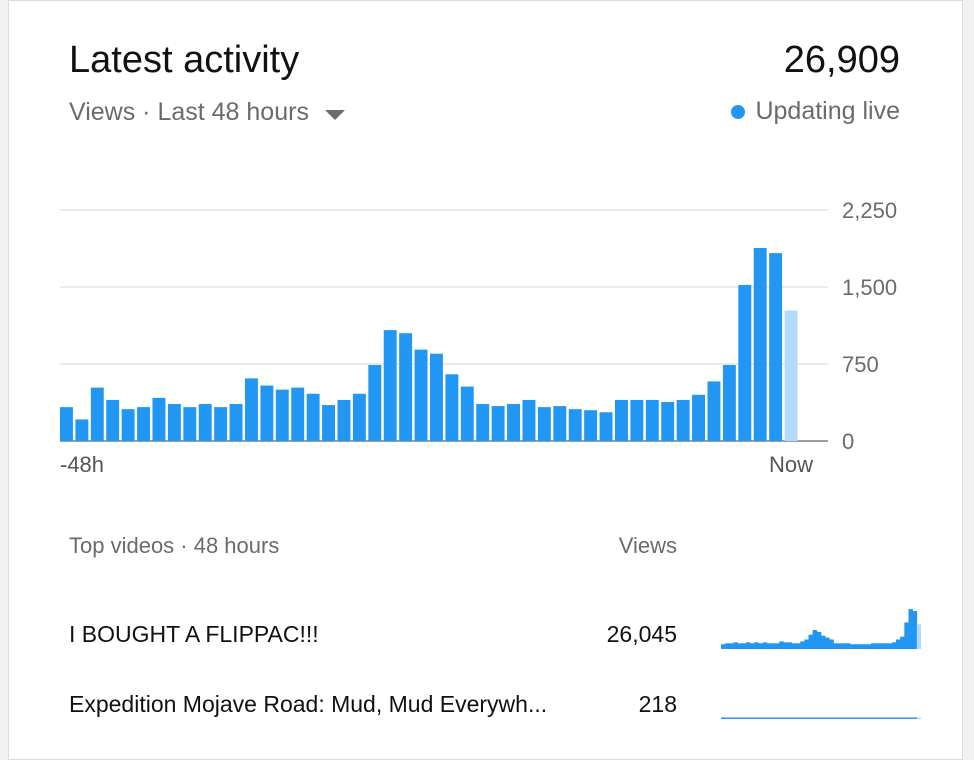 The height and width of the screenshot is (760, 974). What do you see at coordinates (869, 287) in the screenshot?
I see `y-tick-label: 1,500` at bounding box center [869, 287].